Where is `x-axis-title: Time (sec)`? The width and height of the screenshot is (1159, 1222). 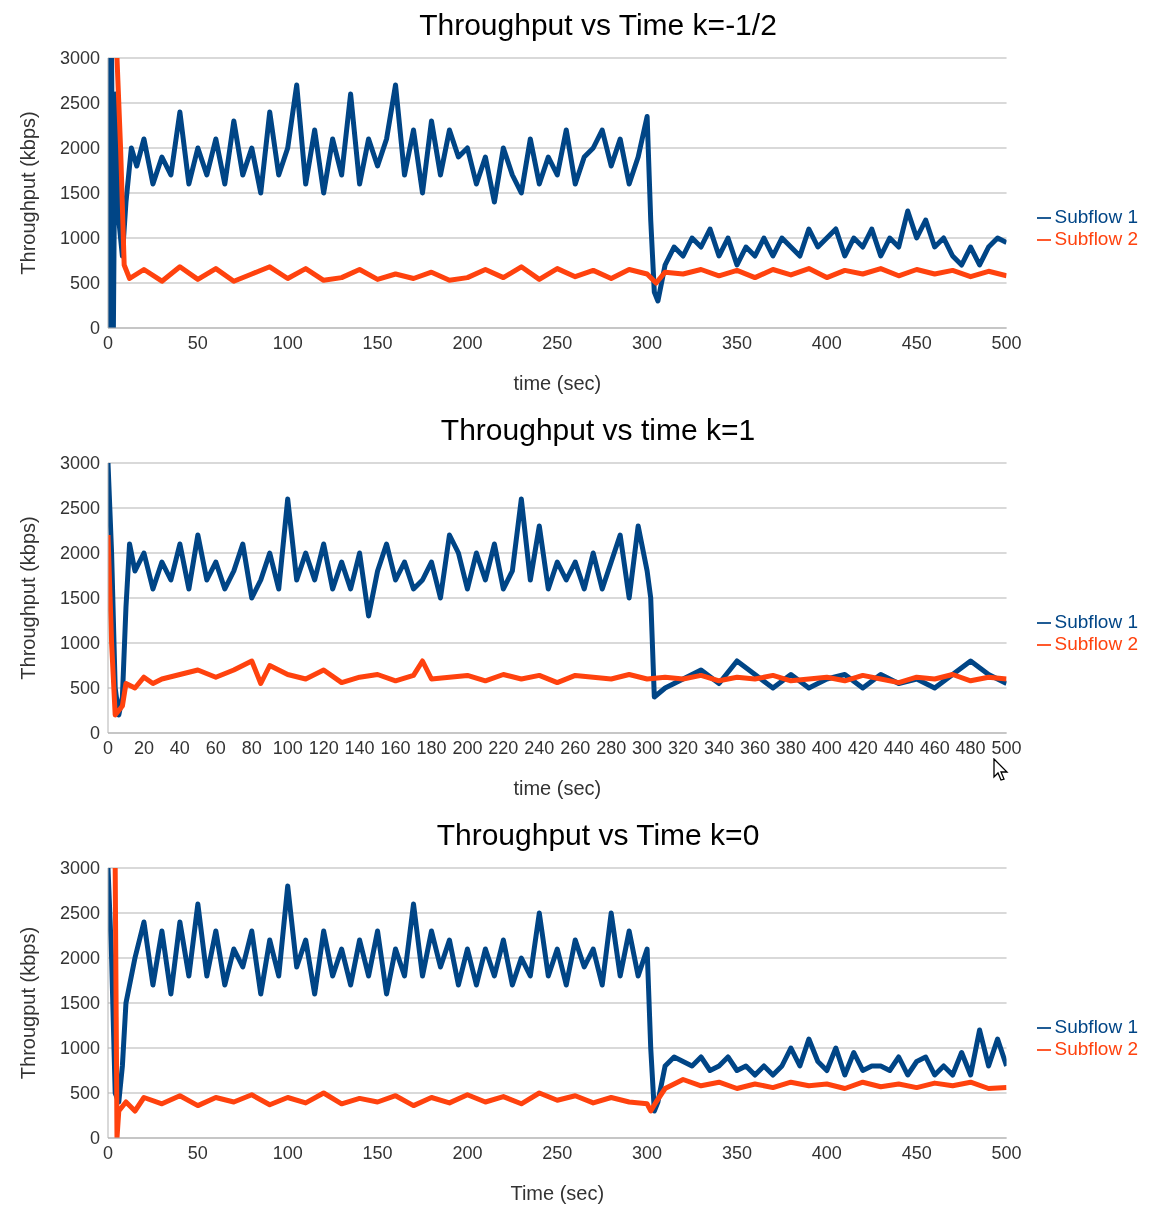
x-axis-title: Time (sec) is located at coordinates (557, 1193).